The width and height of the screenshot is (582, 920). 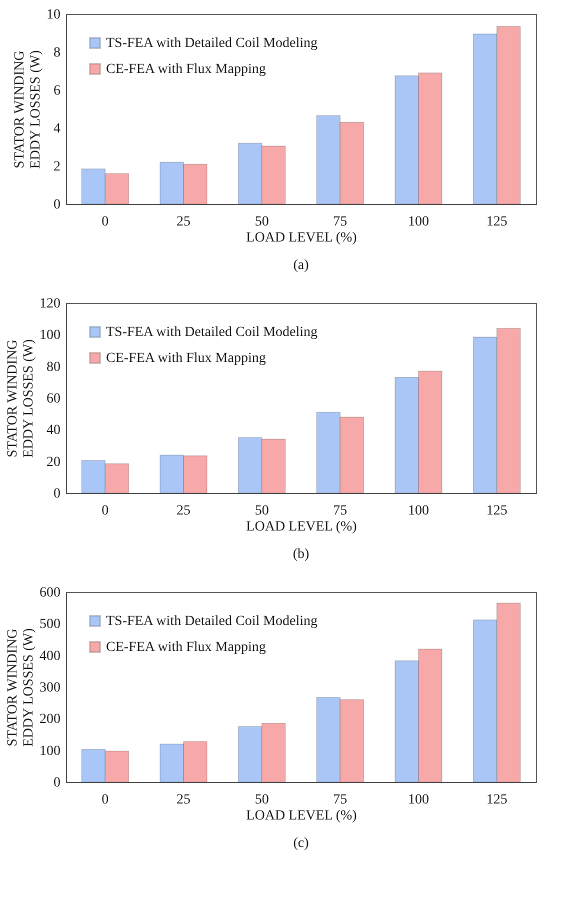 What do you see at coordinates (50, 688) in the screenshot?
I see `y-tick-label: 300` at bounding box center [50, 688].